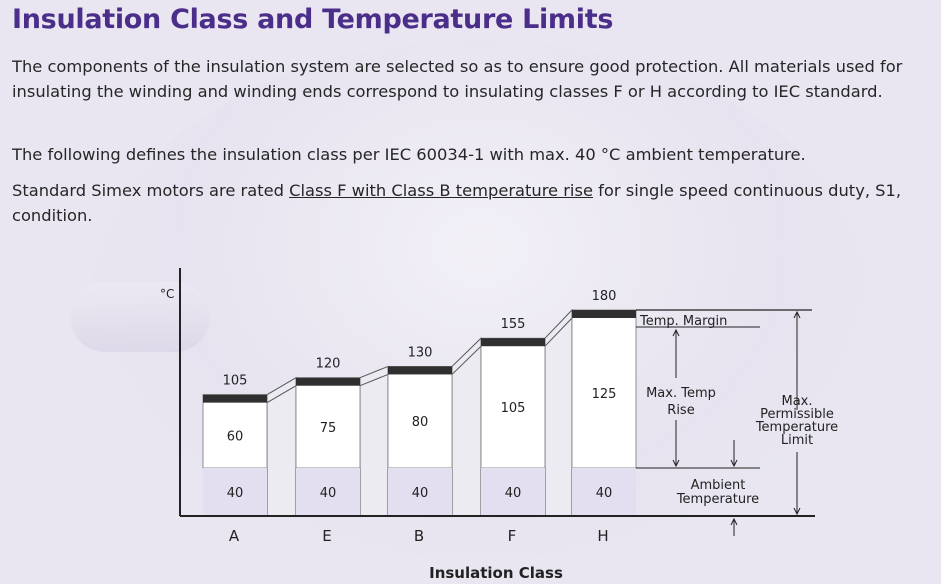  What do you see at coordinates (604, 296) in the screenshot?
I see `bar-total-label: 180` at bounding box center [604, 296].